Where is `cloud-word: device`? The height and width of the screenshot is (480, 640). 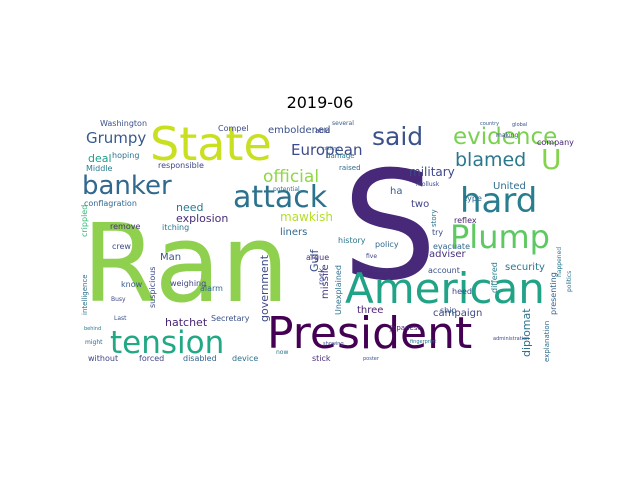
cloud-word: device is located at coordinates (245, 358).